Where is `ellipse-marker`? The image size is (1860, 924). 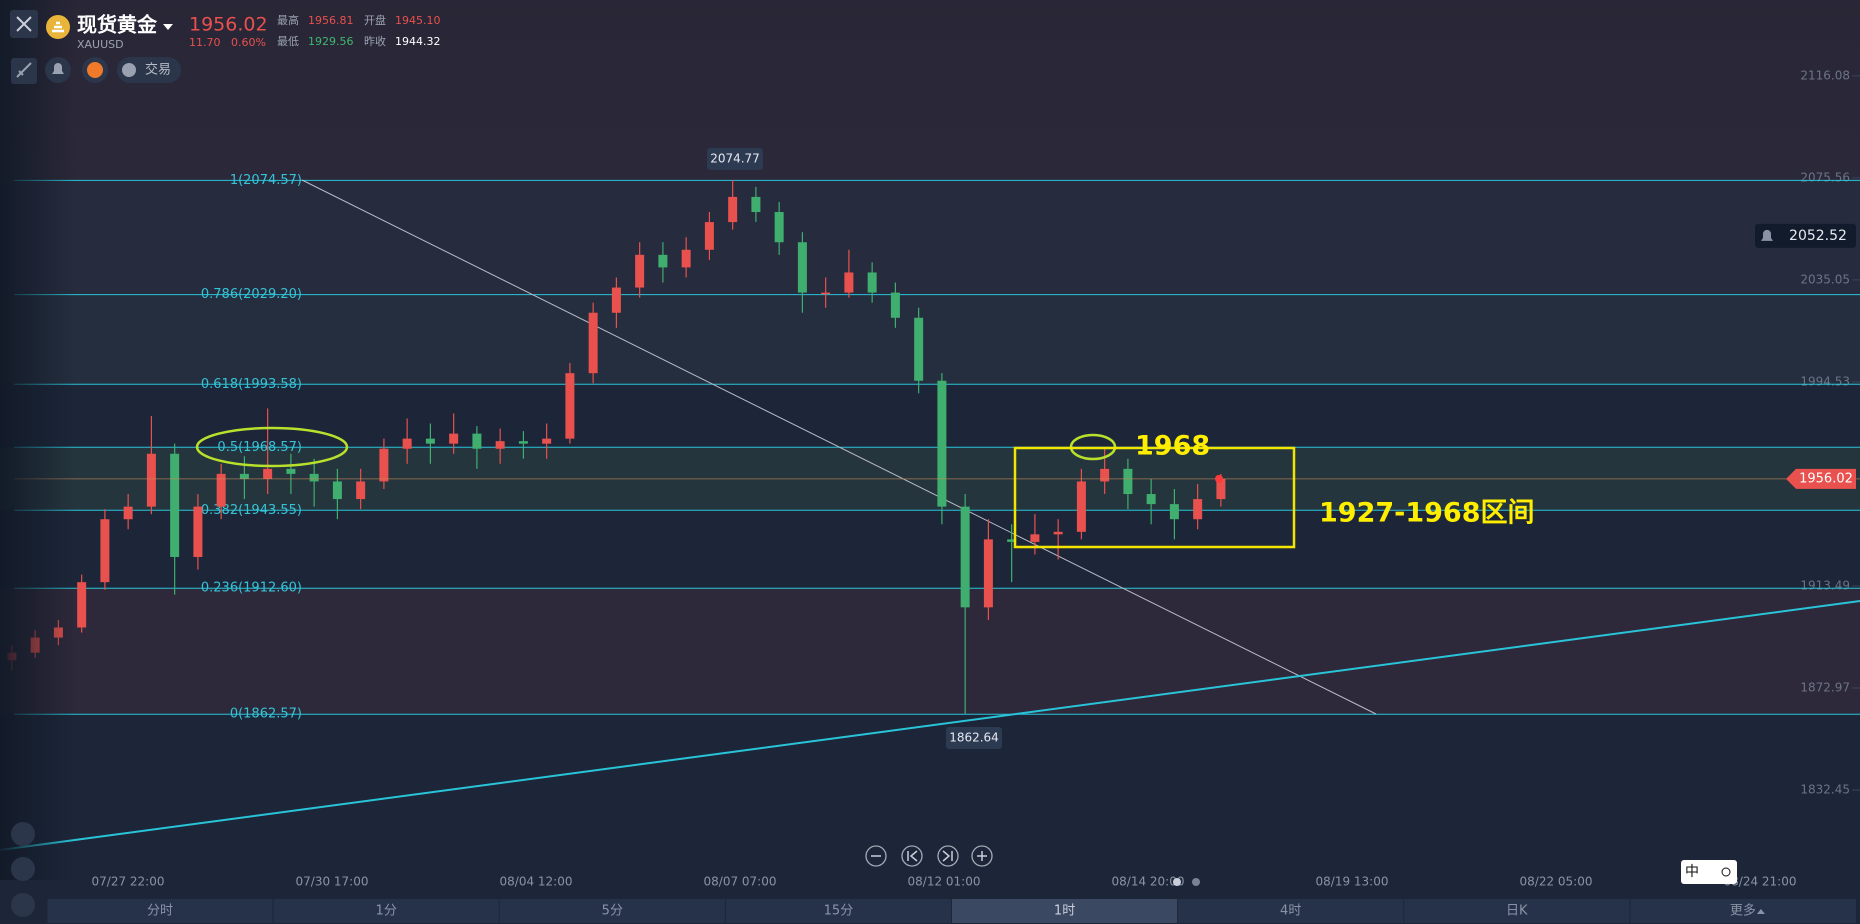
ellipse-marker is located at coordinates (272, 447).